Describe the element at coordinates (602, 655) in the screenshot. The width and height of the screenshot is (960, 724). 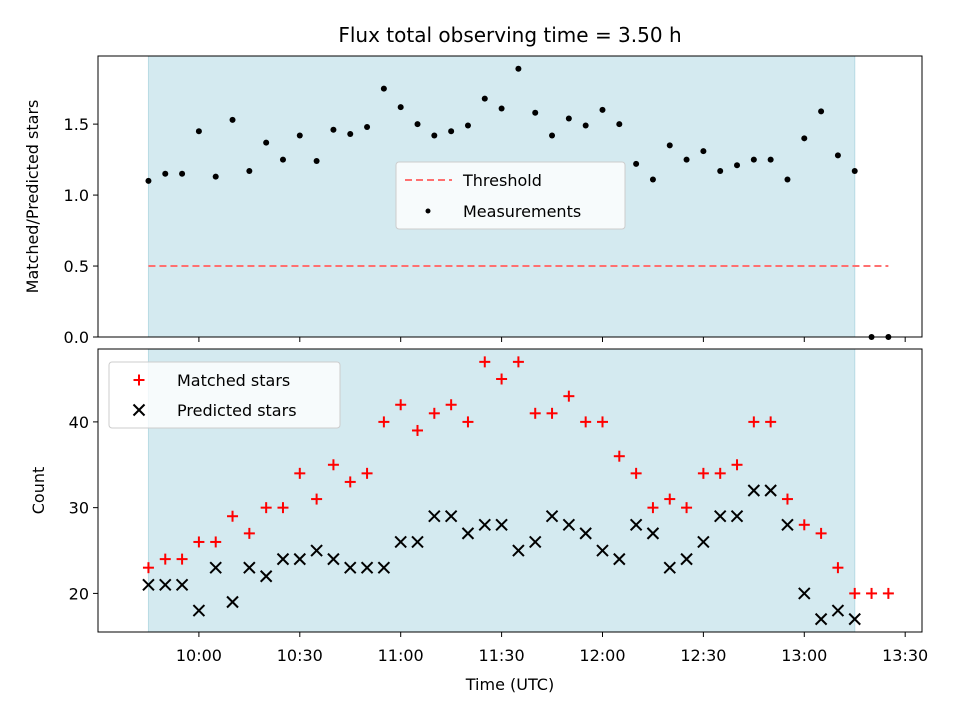
I see `x-tick-label: 12:00` at that location.